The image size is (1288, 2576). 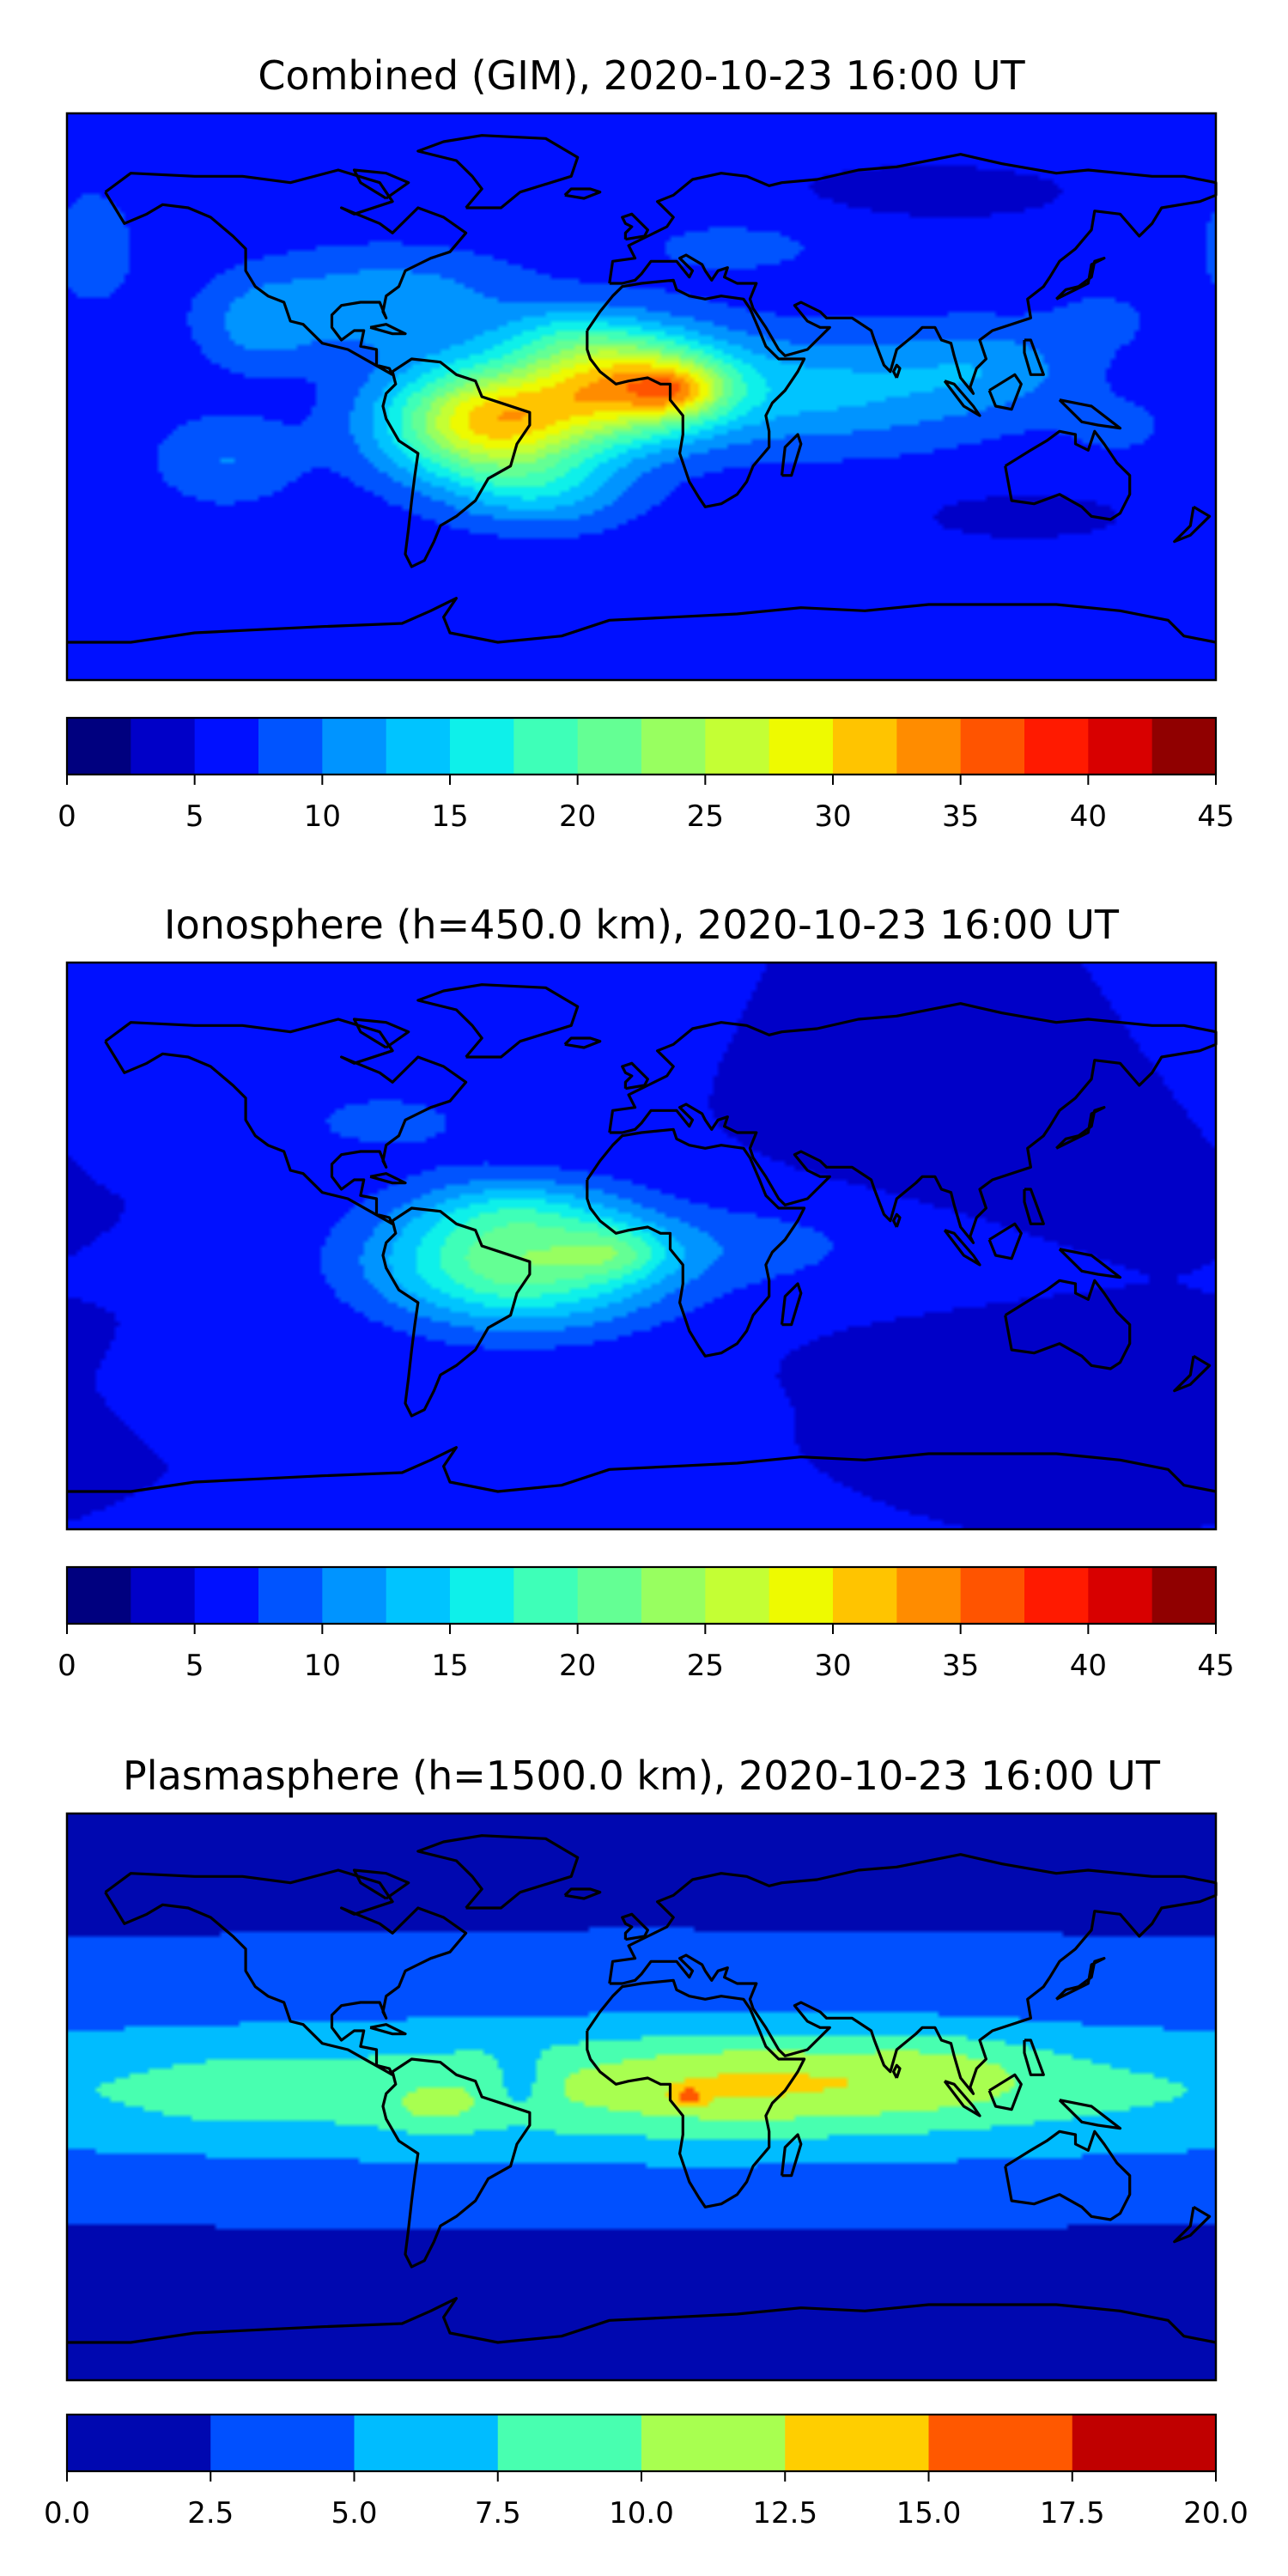 I want to click on colorbar-frame, so click(x=641, y=746).